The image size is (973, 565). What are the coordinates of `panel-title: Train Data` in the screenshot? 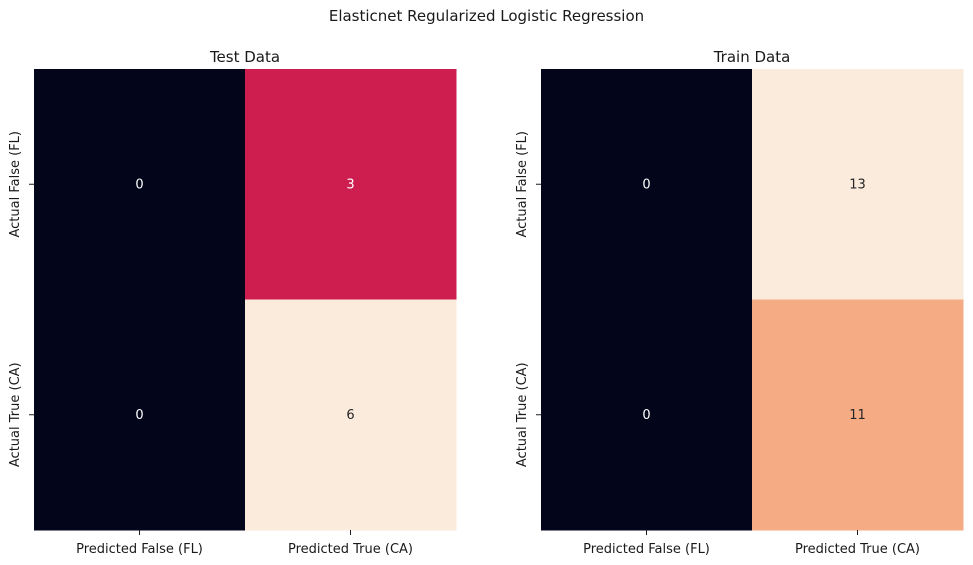 It's located at (752, 57).